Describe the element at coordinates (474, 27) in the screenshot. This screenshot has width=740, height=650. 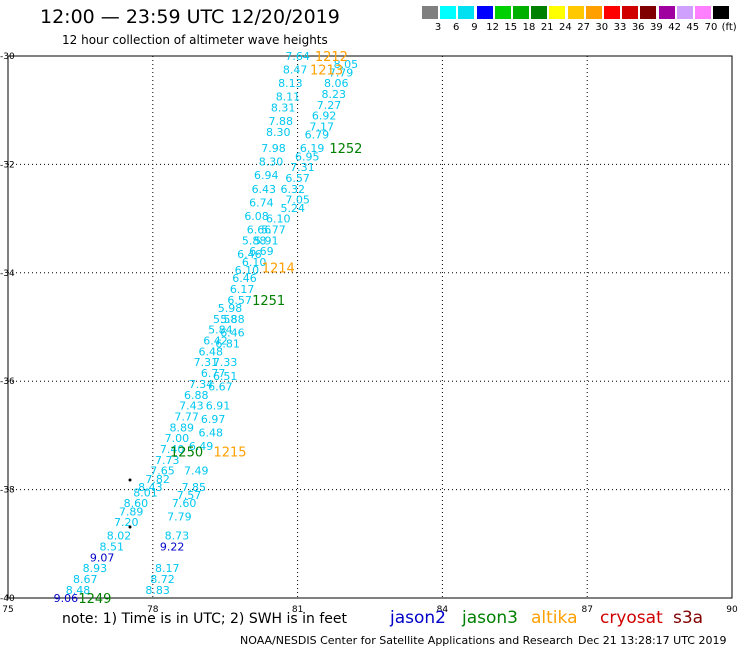
I see `scale-label: 9` at that location.